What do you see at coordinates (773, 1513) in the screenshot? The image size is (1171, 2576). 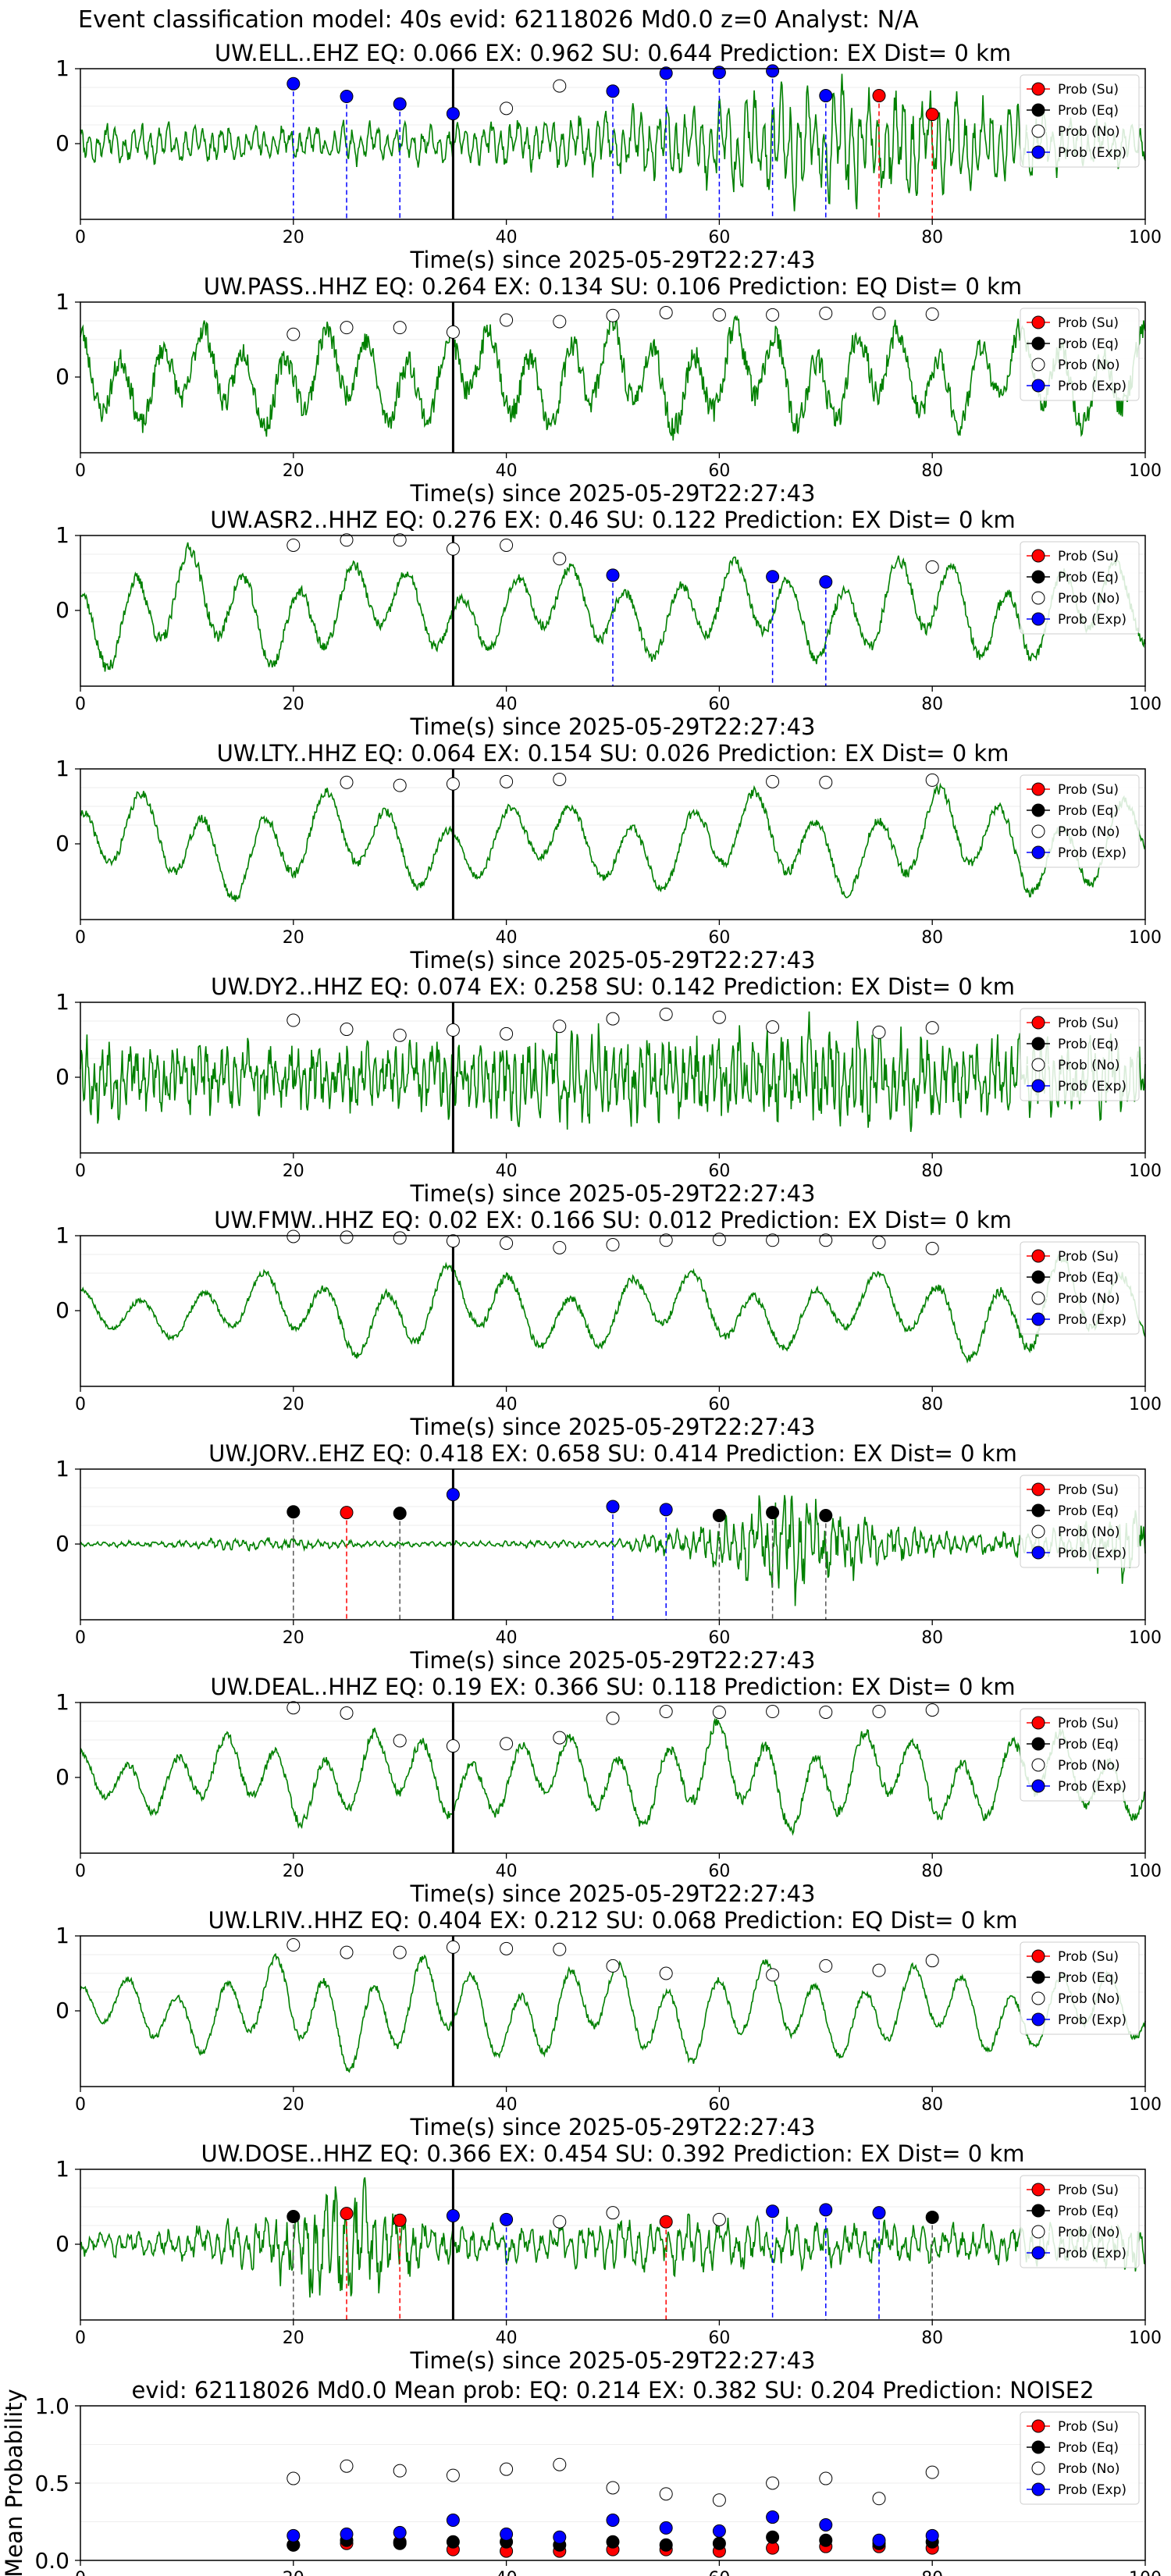 I see `prob-marker-eq` at bounding box center [773, 1513].